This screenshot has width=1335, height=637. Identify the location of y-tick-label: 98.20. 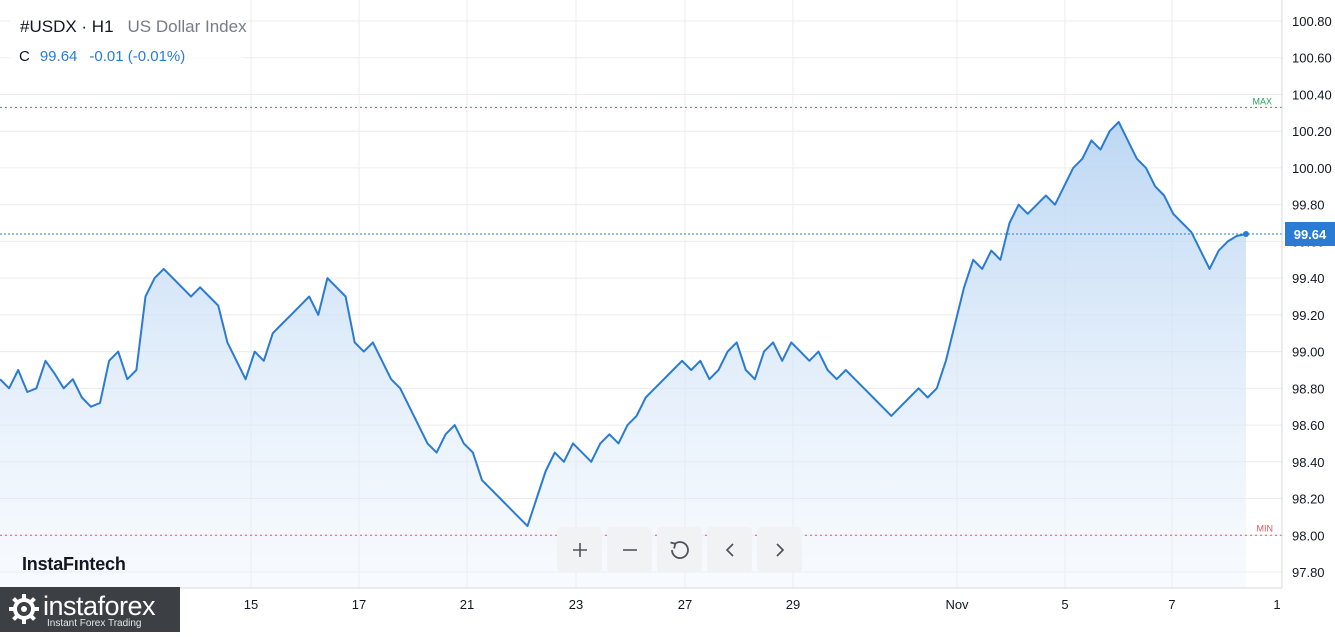
(1308, 499).